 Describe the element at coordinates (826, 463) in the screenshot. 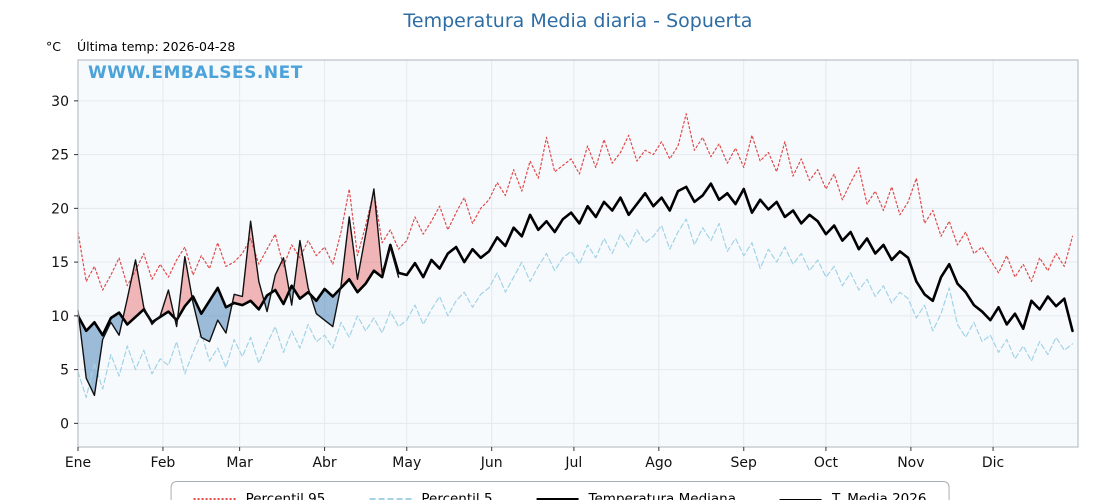

I see `x-tick-label: Oct` at that location.